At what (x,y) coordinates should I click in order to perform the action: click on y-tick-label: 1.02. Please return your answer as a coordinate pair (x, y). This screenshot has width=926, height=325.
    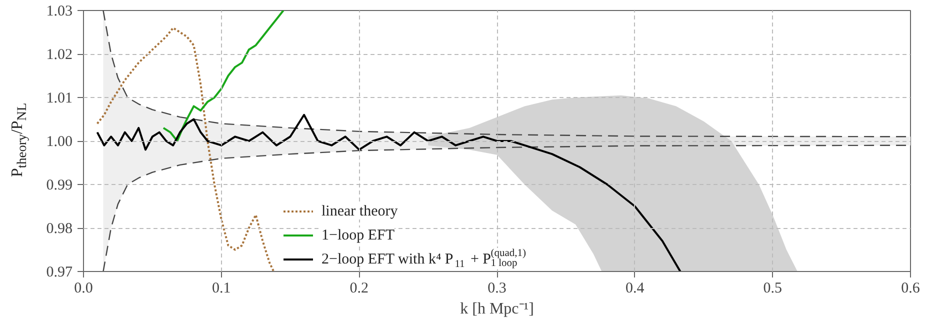
    Looking at the image, I should click on (59, 55).